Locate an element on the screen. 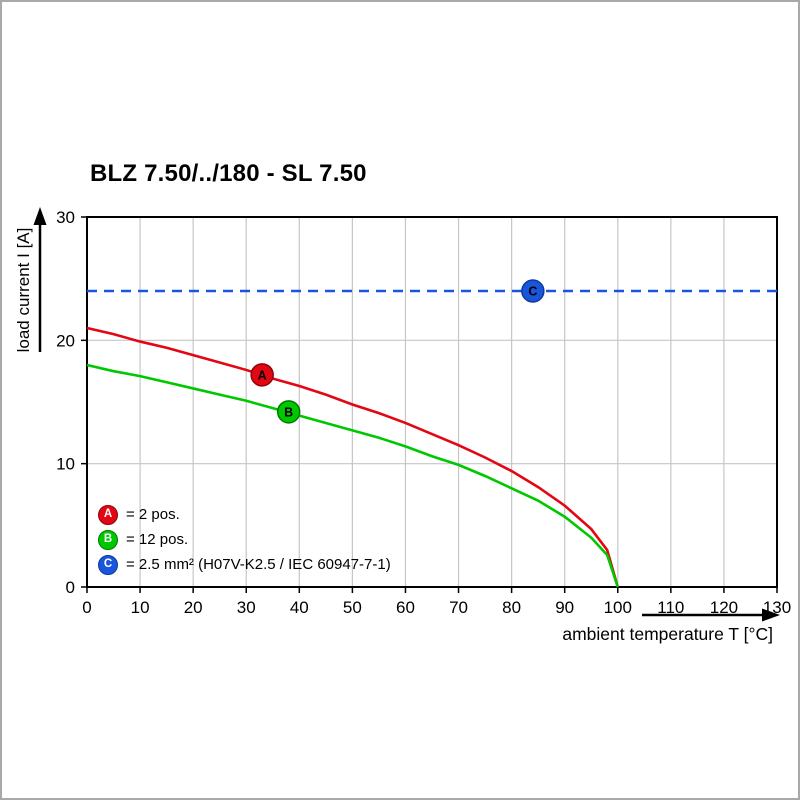  y-axis-label: load current I [A] is located at coordinates (23, 290).